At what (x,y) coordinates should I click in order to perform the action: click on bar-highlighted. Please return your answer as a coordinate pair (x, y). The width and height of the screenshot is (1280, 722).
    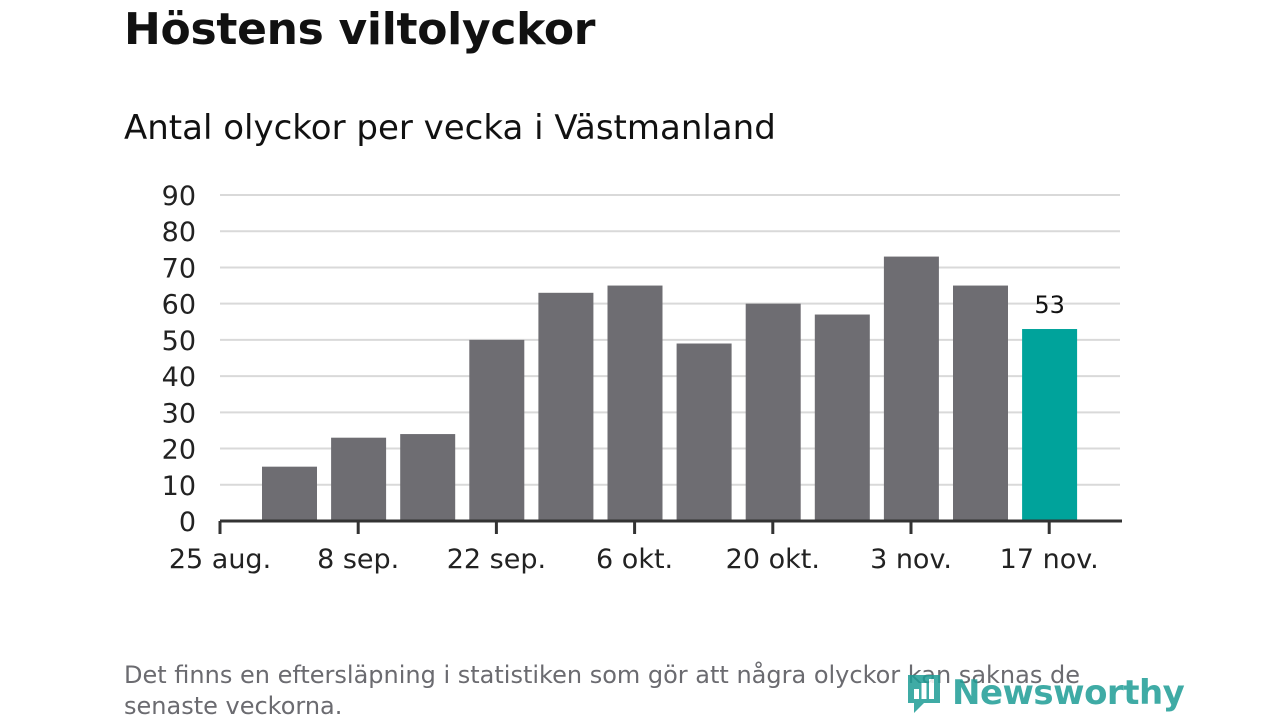
    Looking at the image, I should click on (1050, 425).